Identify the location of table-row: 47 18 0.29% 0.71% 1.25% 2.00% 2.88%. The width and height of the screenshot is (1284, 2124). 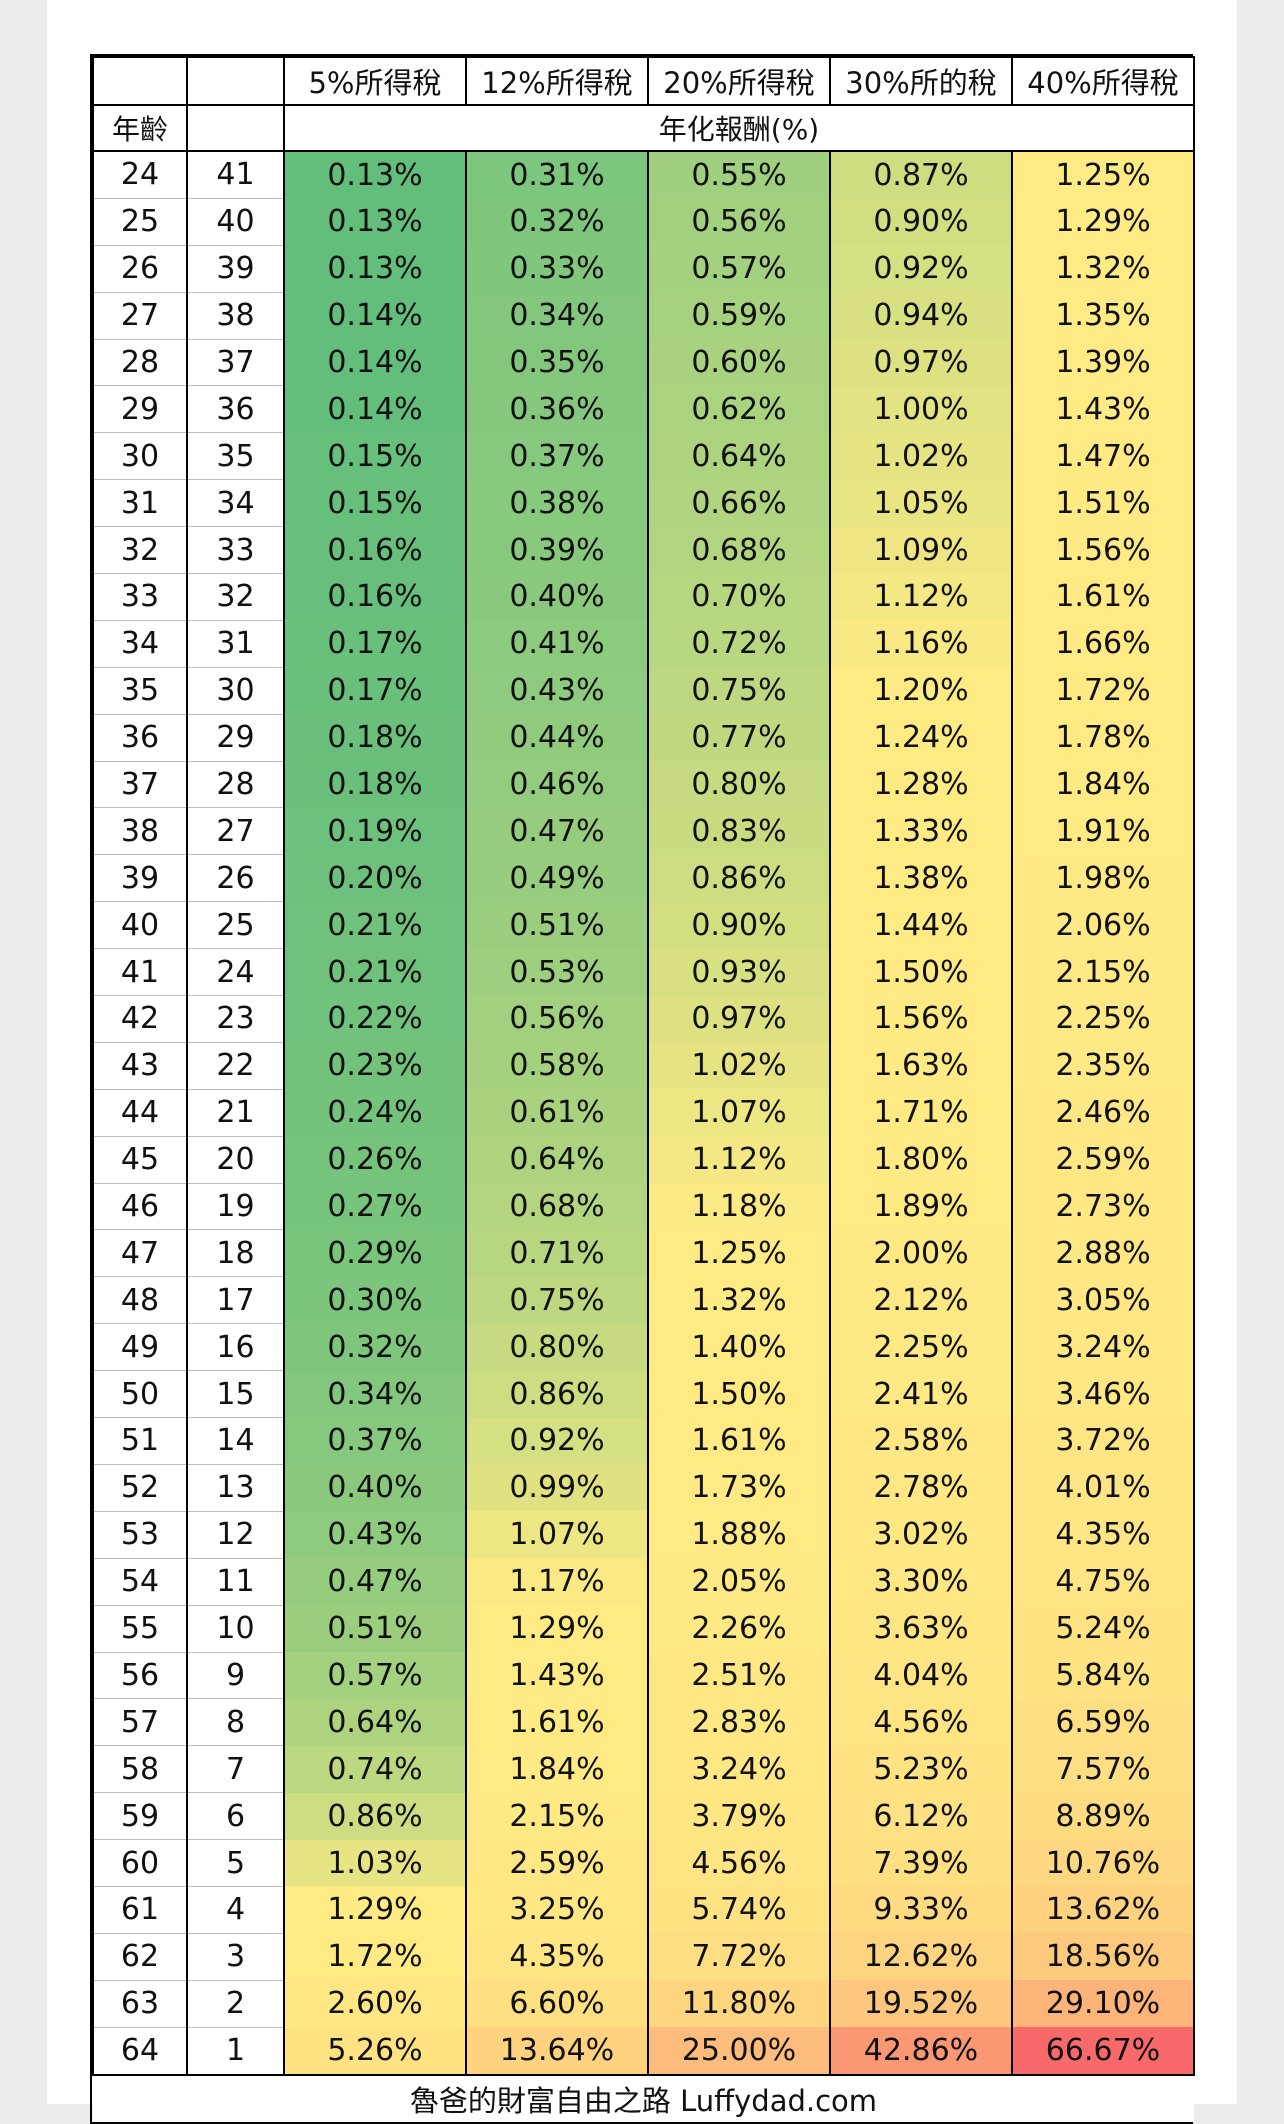
(643, 1253).